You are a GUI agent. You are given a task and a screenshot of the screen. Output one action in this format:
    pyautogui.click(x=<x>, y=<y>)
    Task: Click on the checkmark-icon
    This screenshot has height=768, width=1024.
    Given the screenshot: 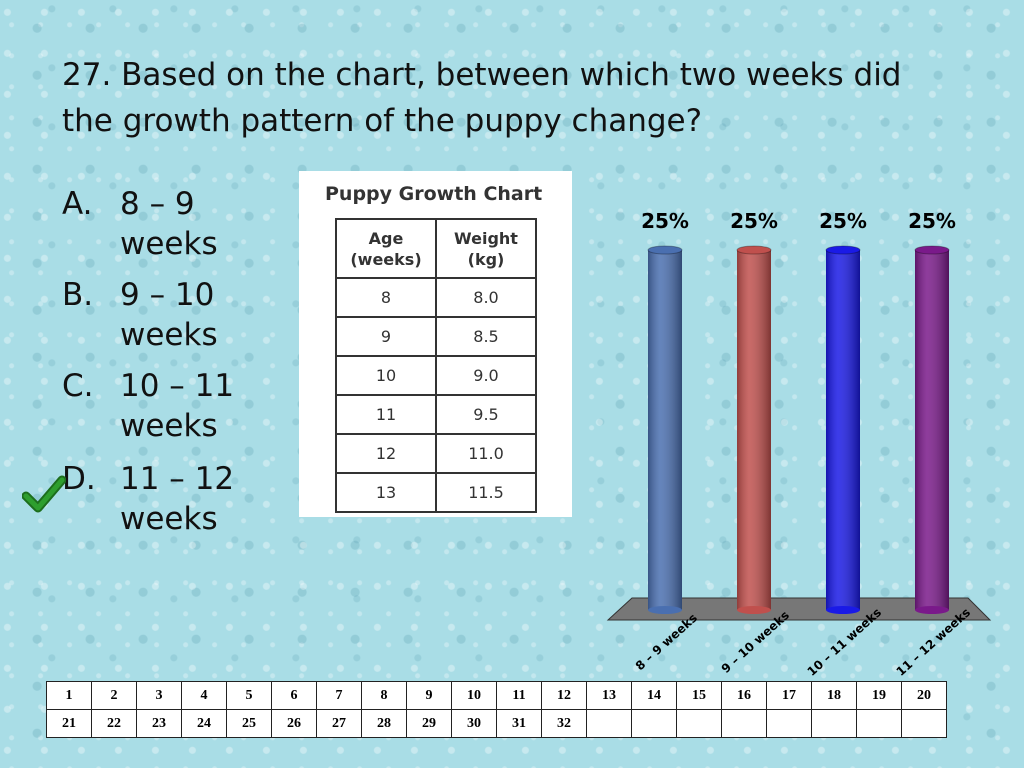 What is the action you would take?
    pyautogui.click(x=44, y=494)
    